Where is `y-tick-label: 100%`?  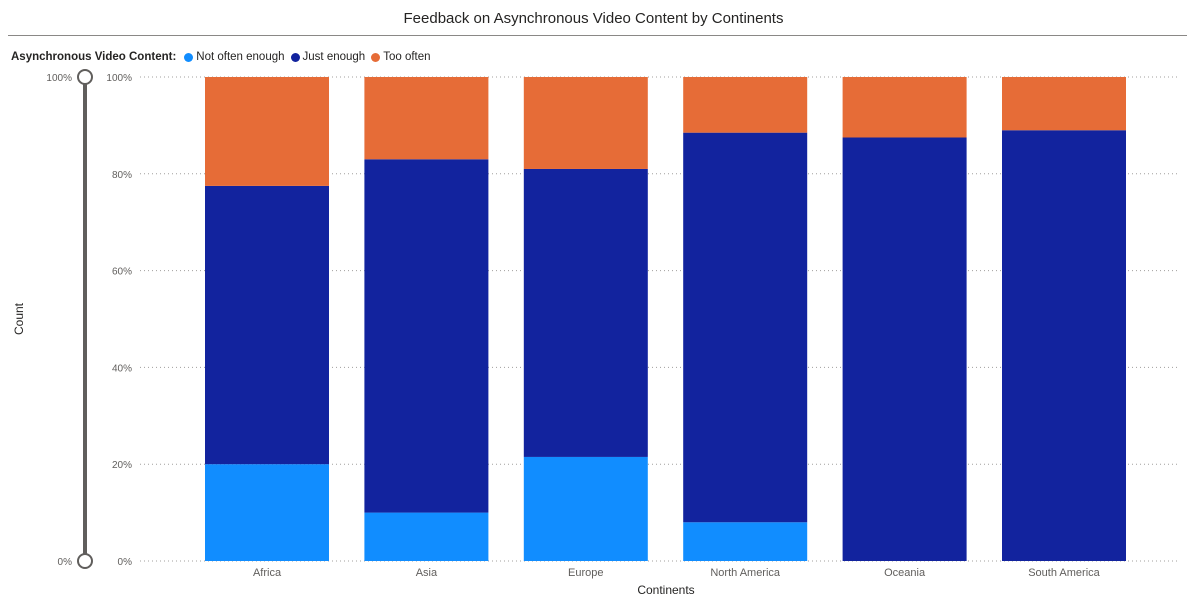 y-tick-label: 100% is located at coordinates (119, 78).